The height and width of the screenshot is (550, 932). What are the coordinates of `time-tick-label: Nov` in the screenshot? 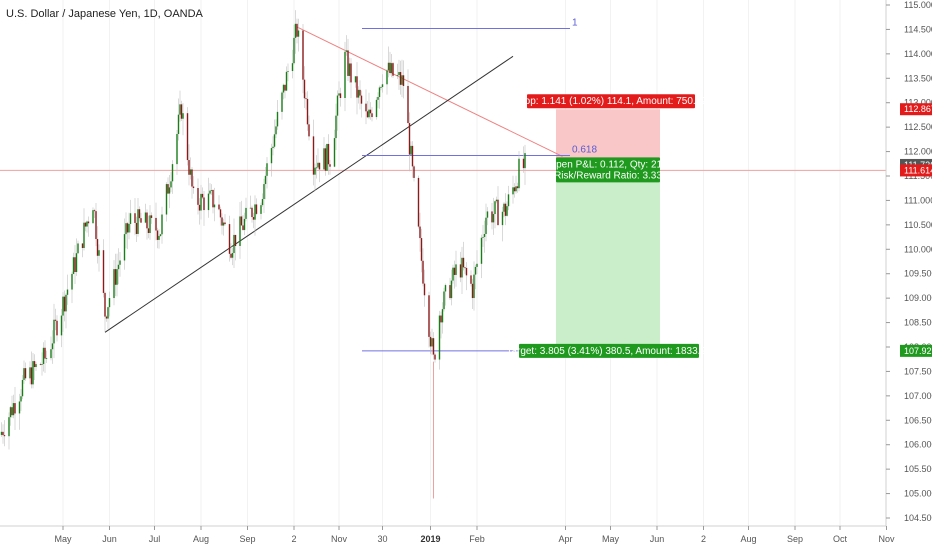 It's located at (339, 539).